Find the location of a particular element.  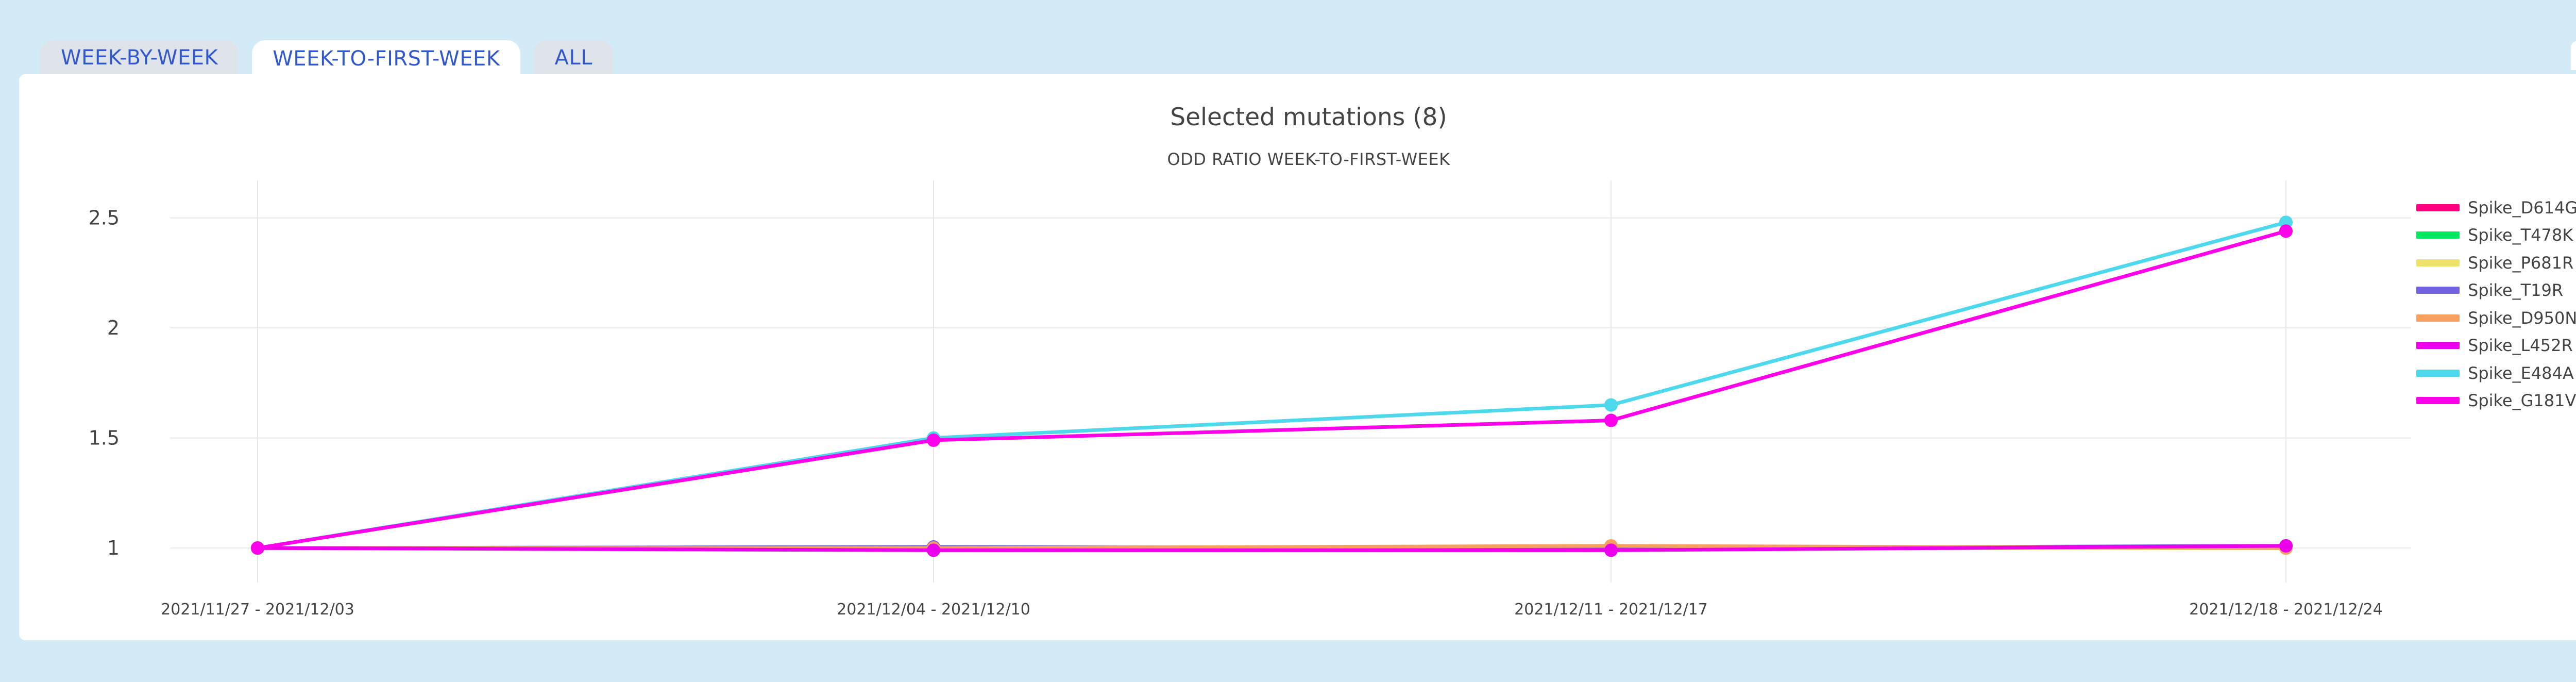

legend-label: Spike_G181V is located at coordinates (2522, 401).